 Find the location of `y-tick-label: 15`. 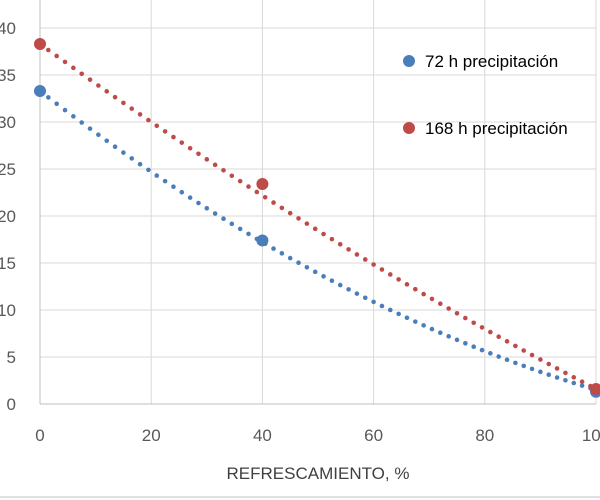

y-tick-label: 15 is located at coordinates (8, 263).